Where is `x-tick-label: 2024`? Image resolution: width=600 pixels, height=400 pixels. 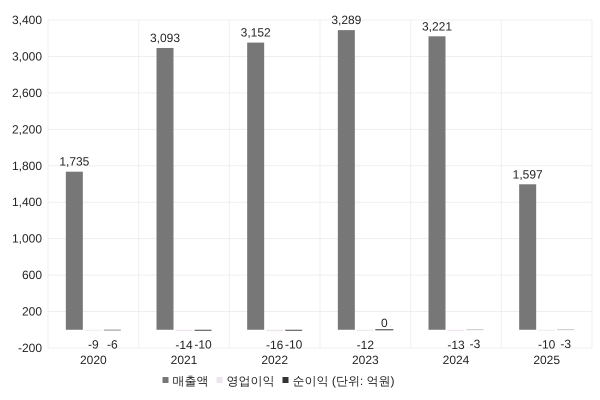 x-tick-label: 2024 is located at coordinates (456, 360).